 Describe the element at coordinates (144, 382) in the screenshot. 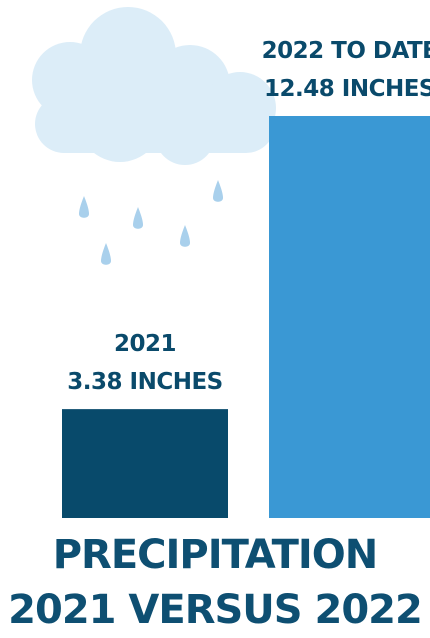

I see `value-label: 3.38 INCHES` at that location.